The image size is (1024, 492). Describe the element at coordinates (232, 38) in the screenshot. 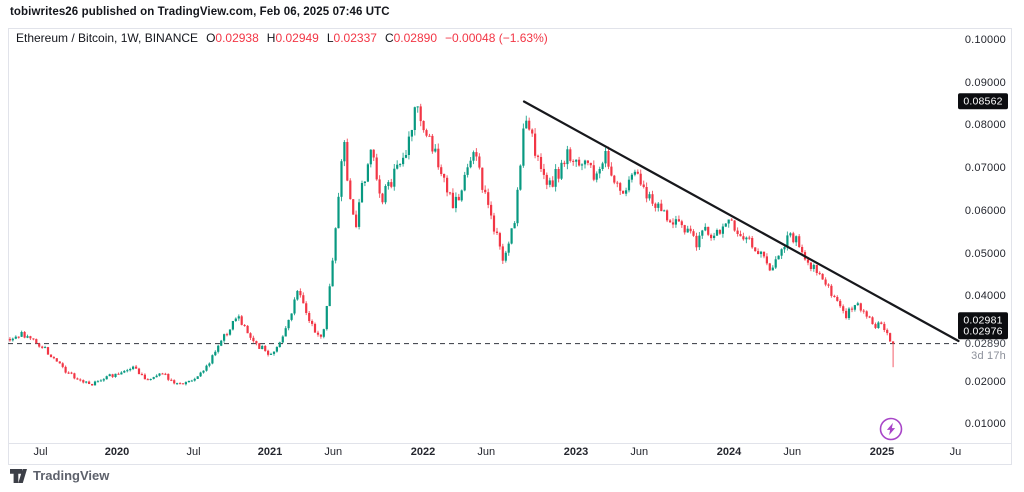

I see `ohlc-field-o: O0.02938` at that location.